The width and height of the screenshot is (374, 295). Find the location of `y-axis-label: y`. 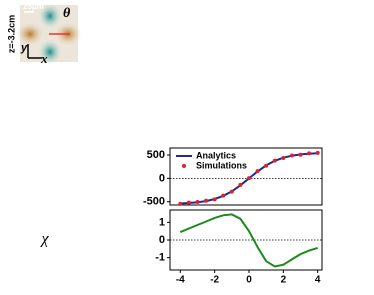

y-axis-label: y is located at coordinates (24, 48).